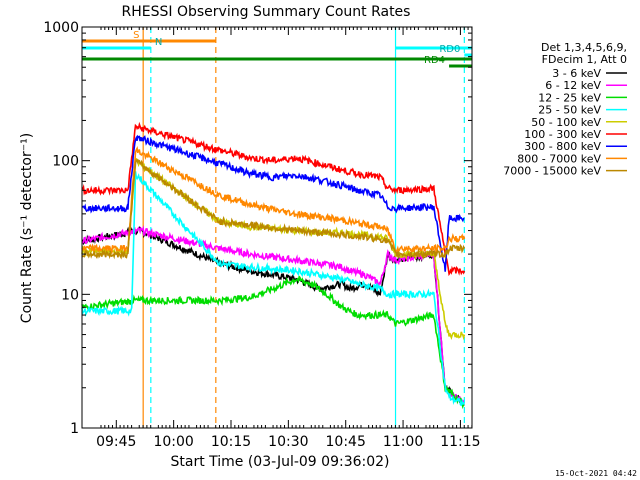  I want to click on flag-label-5: RD4, so click(434, 60).